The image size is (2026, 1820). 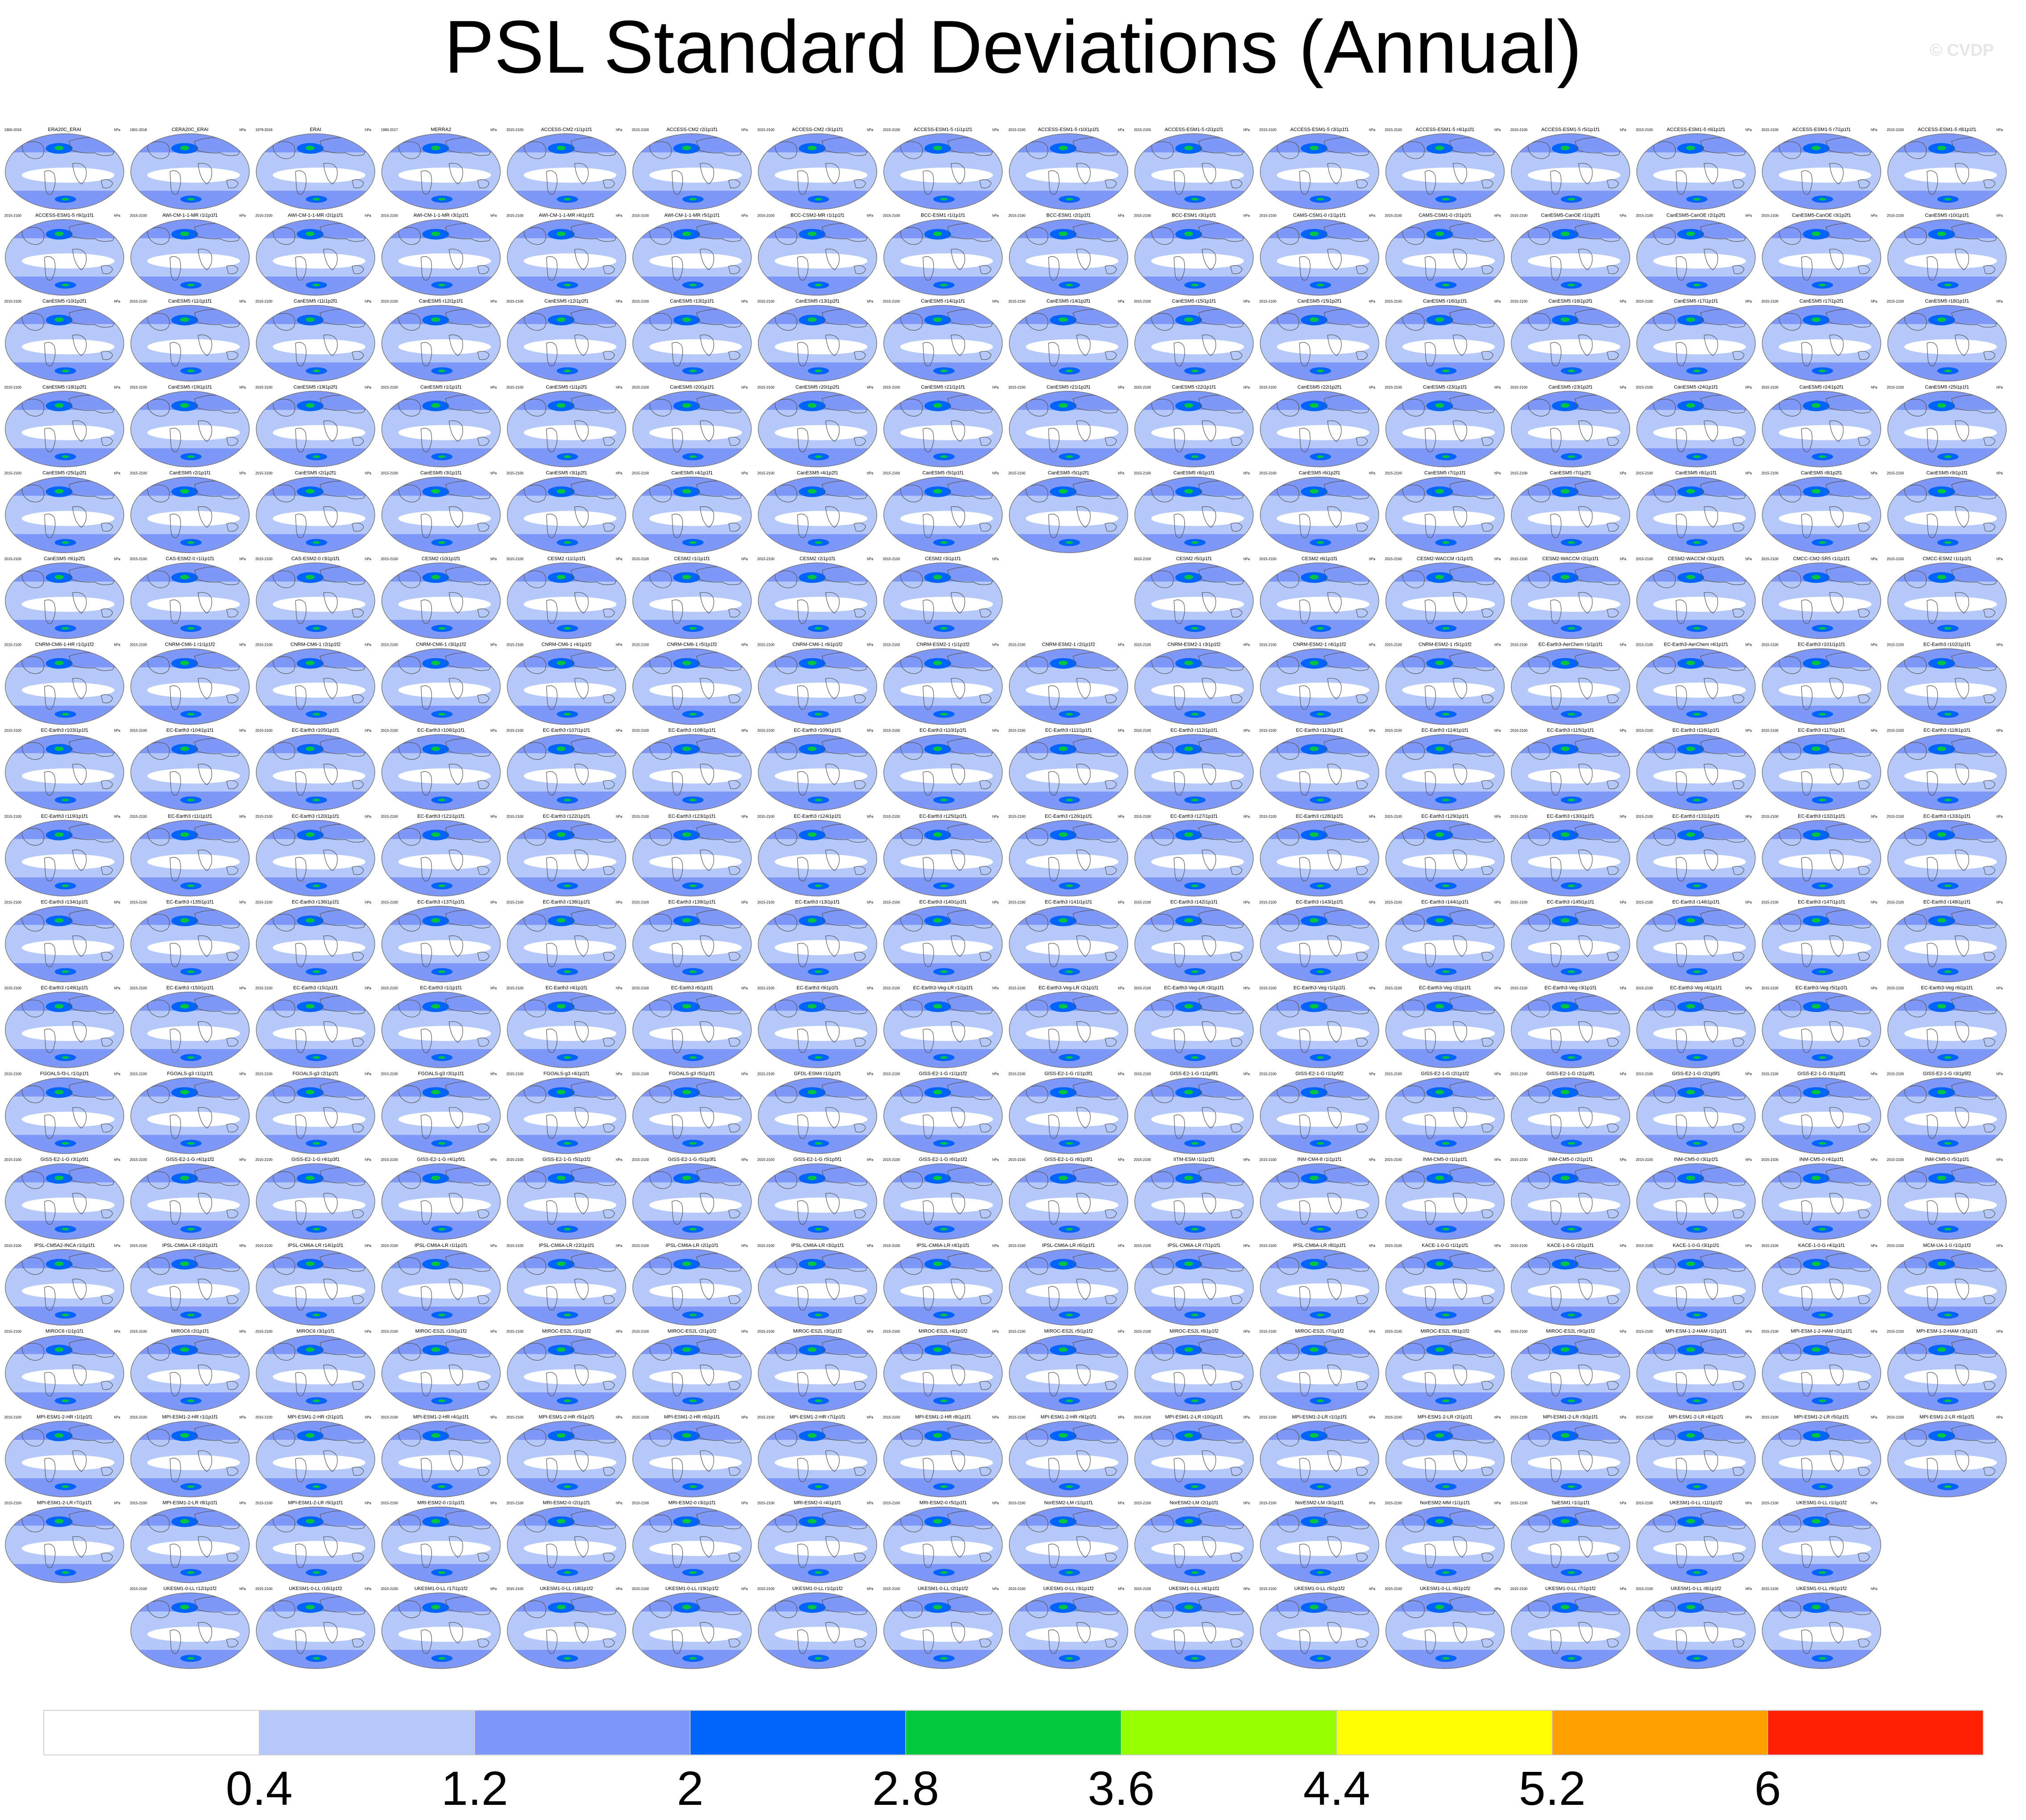 I want to click on panel-years: 1901-2018, so click(x=138, y=130).